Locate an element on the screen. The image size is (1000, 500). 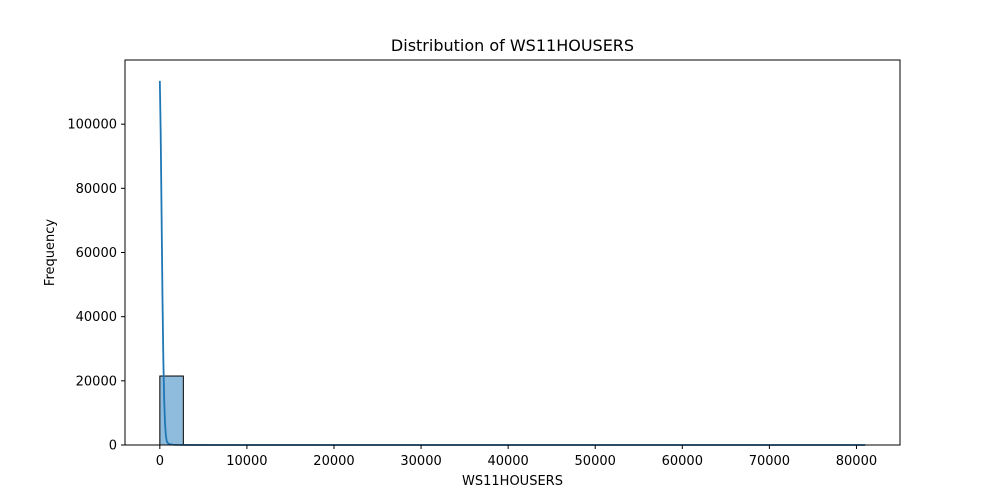
y-tick-label: 100000 is located at coordinates (92, 125).